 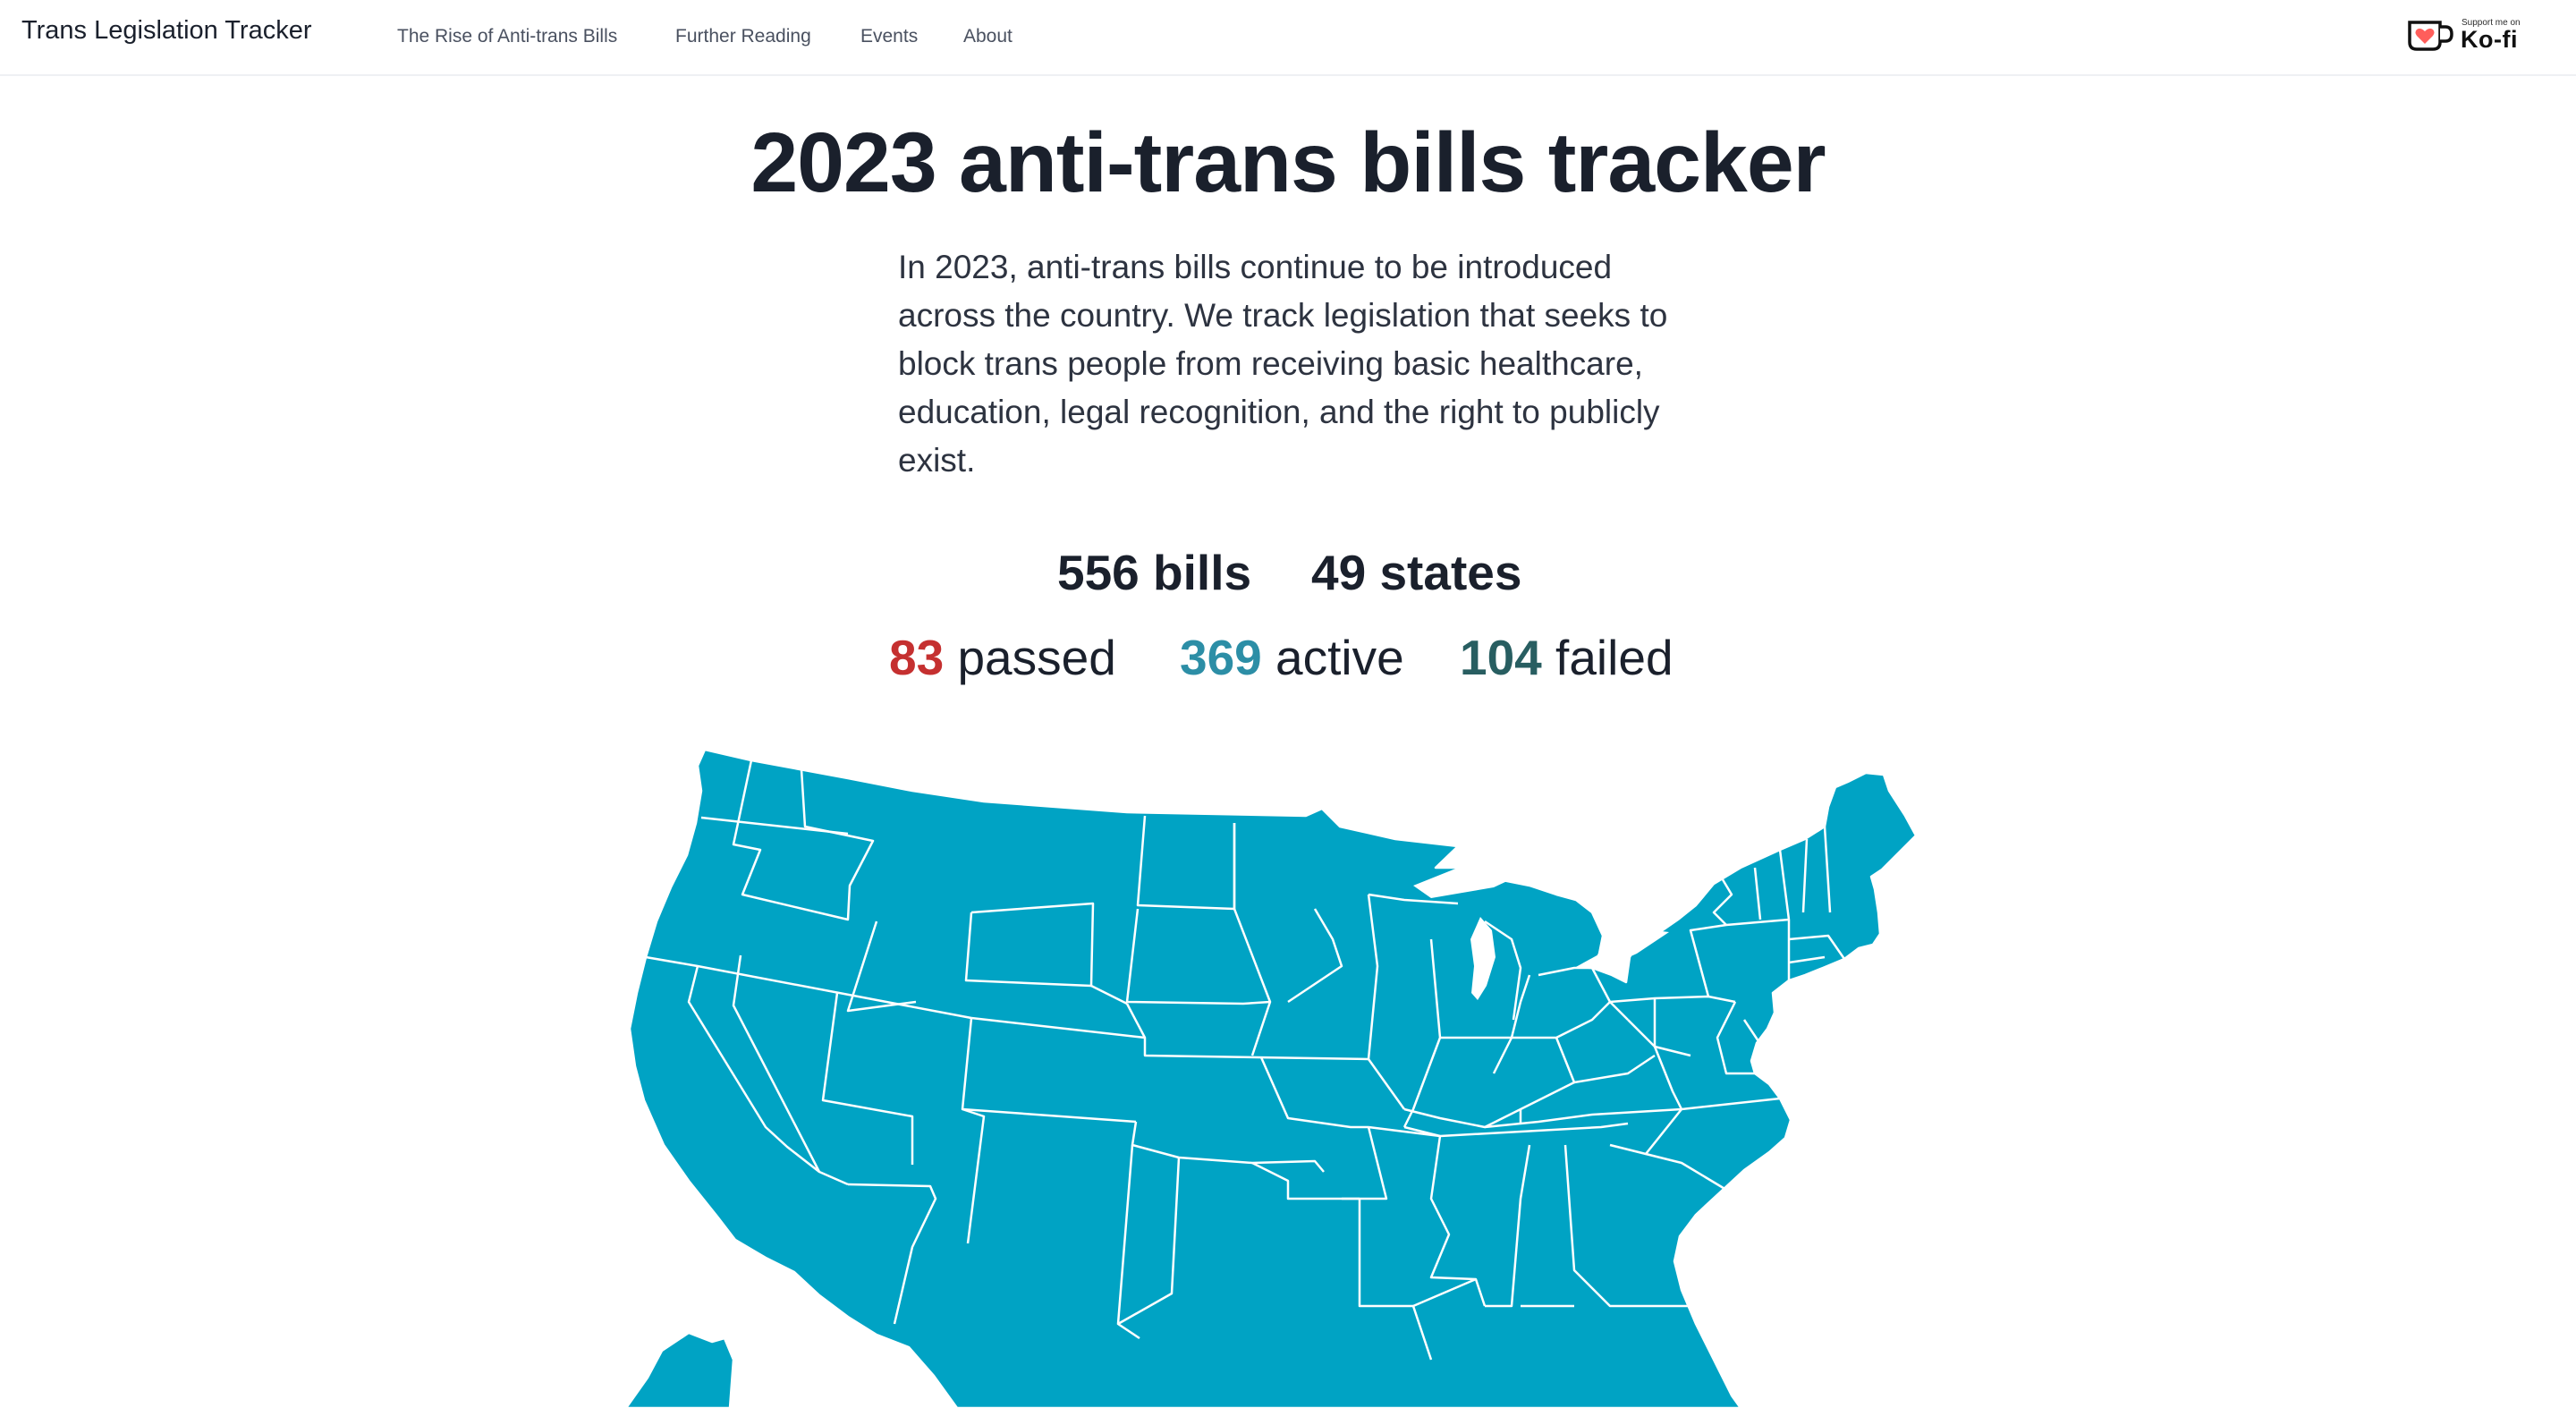 What do you see at coordinates (1467, 881) in the screenshot?
I see `lake-superior` at bounding box center [1467, 881].